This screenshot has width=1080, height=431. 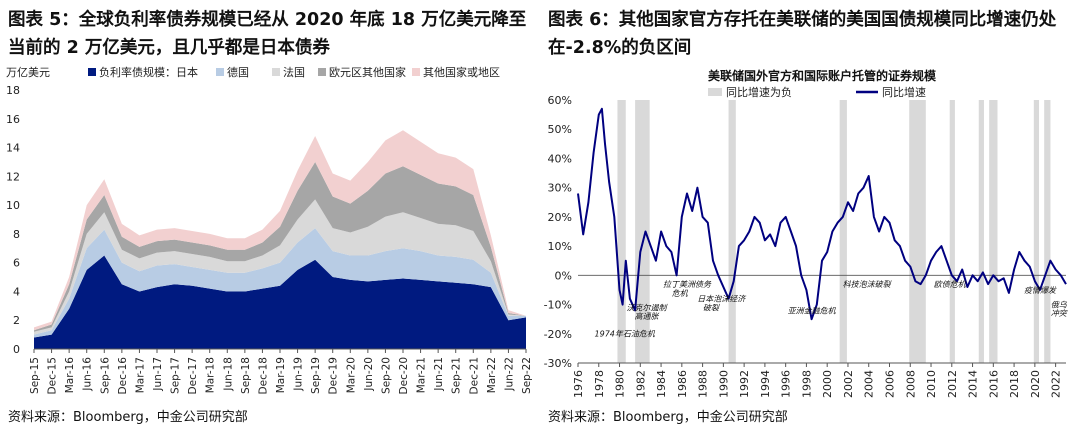 What do you see at coordinates (238, 72) in the screenshot?
I see `legend-label-1: 德国` at bounding box center [238, 72].